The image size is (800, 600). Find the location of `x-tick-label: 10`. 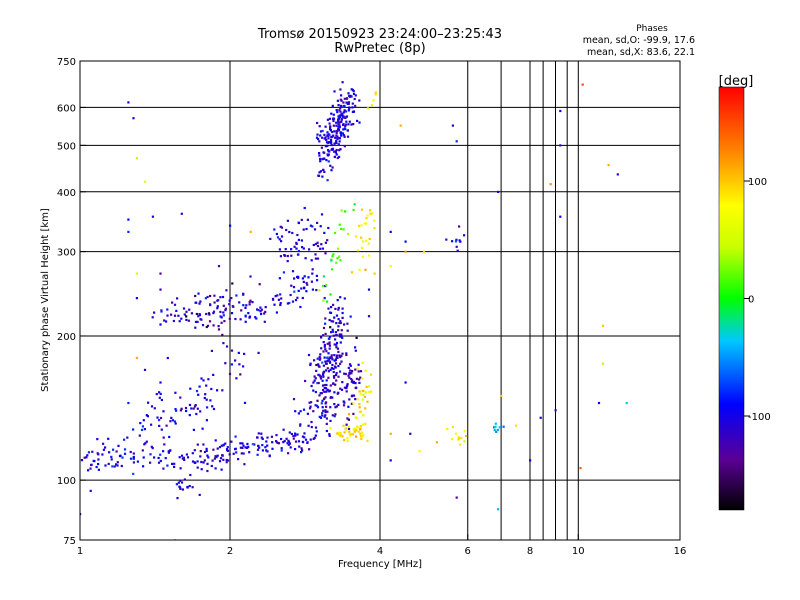

x-tick-label: 10 is located at coordinates (578, 551).